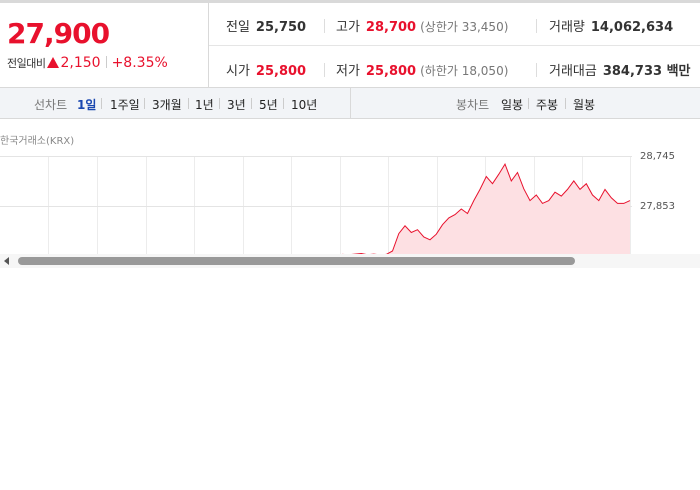 Image resolution: width=700 pixels, height=490 pixels. Describe the element at coordinates (58, 33) in the screenshot. I see `current-price: 27,900` at that location.